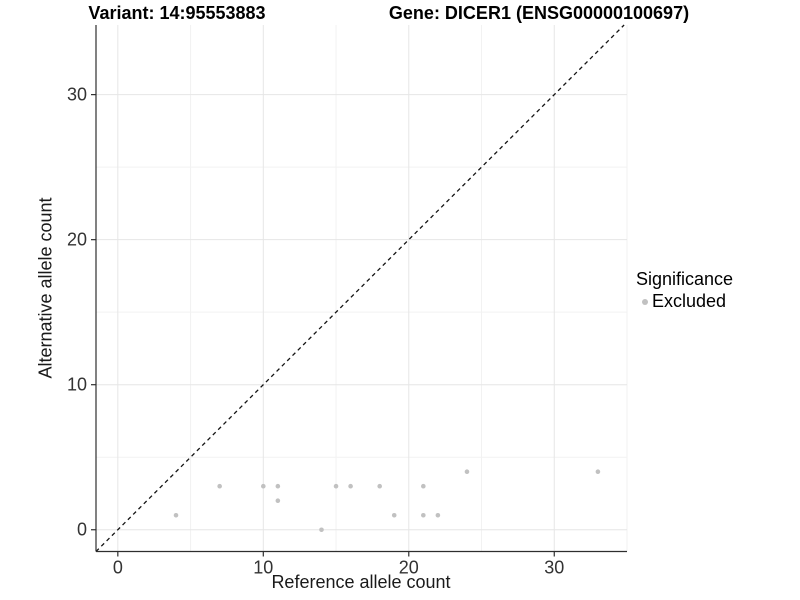 The height and width of the screenshot is (600, 800). I want to click on y-axis-title: Alternative allele count, so click(45, 288).